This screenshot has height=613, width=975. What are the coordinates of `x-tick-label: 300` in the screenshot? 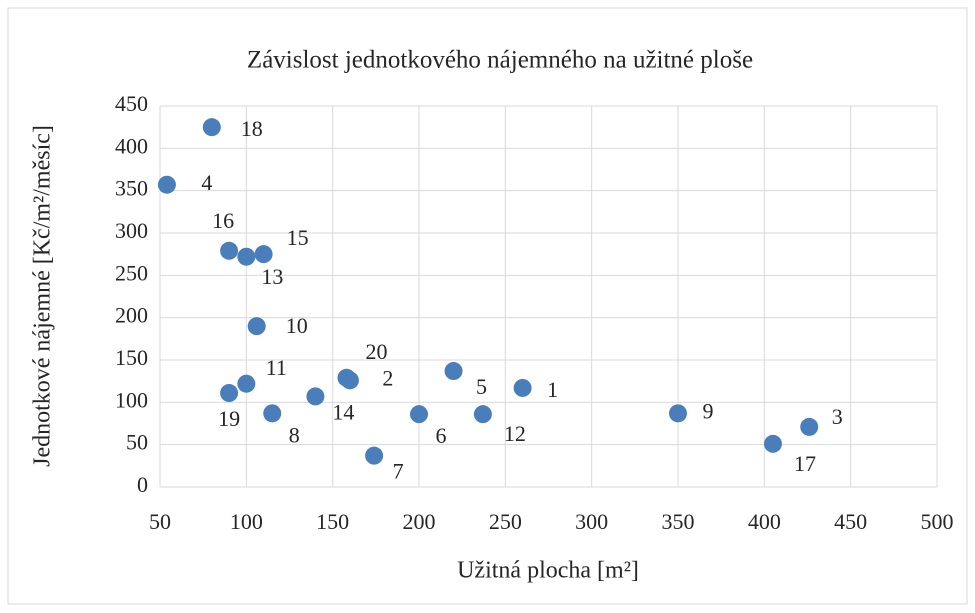 It's located at (591, 521).